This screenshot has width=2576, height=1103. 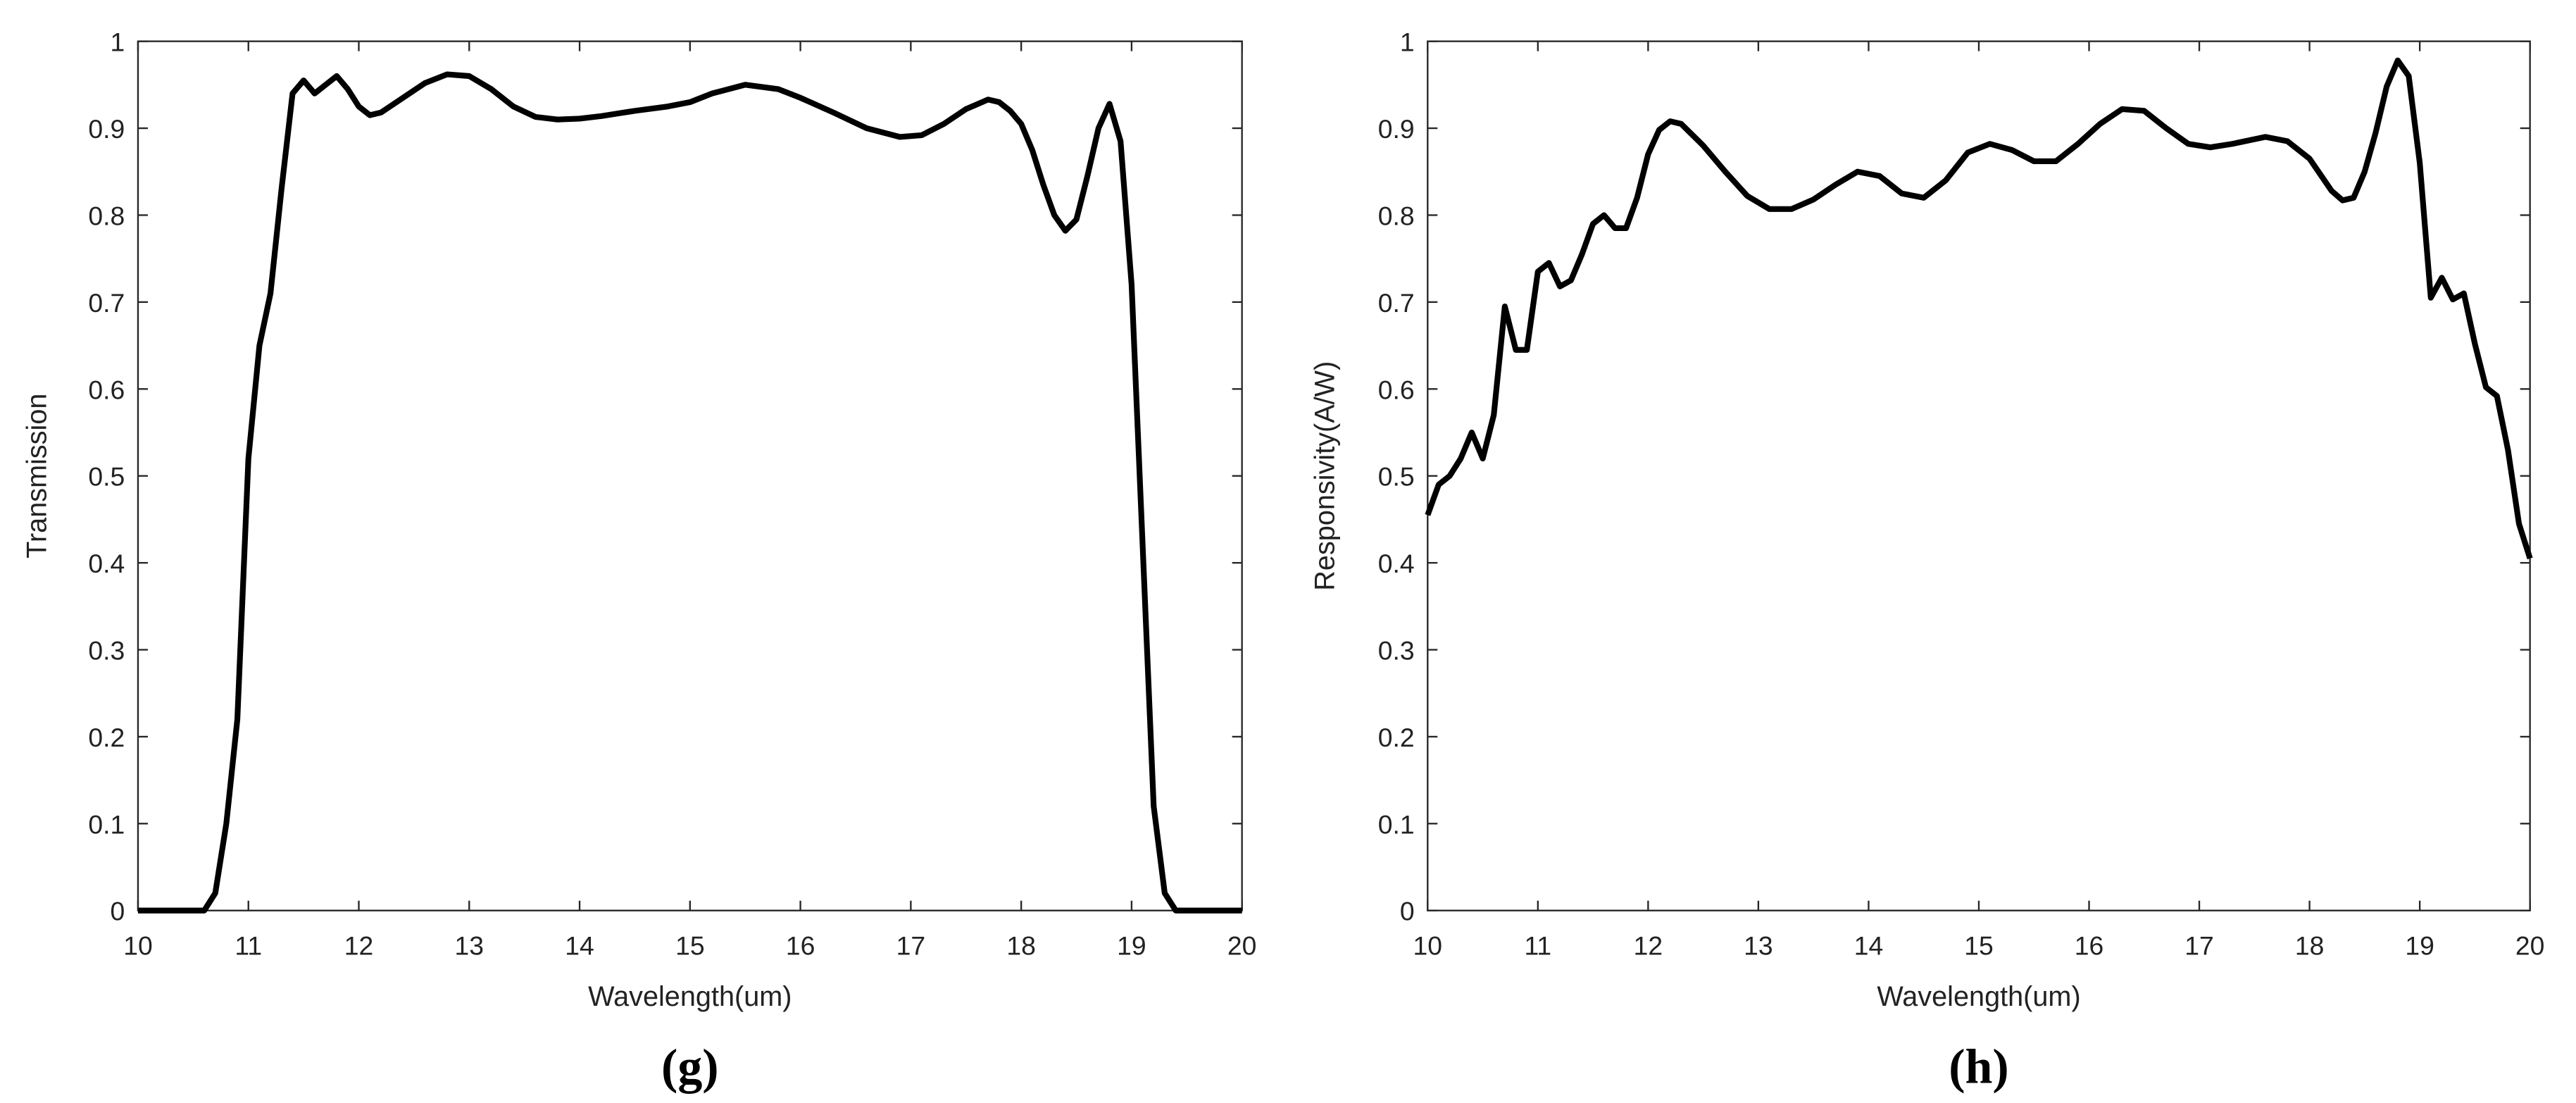 I want to click on y-axis-label: Responsivity(A/W), so click(x=1324, y=476).